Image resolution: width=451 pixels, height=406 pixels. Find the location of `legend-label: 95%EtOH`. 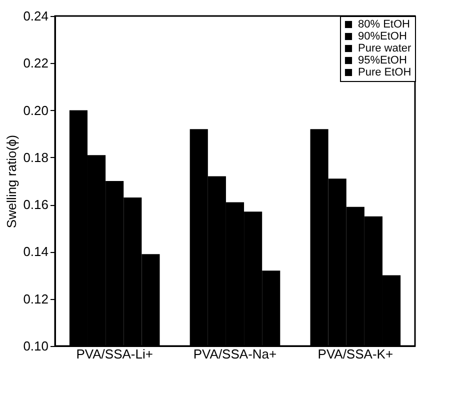

legend-label: 95%EtOH is located at coordinates (382, 60).